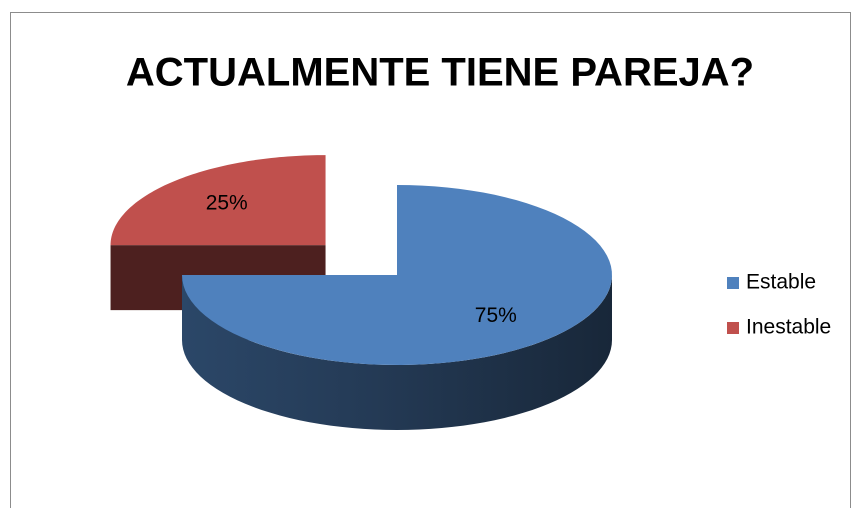  What do you see at coordinates (440, 73) in the screenshot?
I see `chart-title: ACTUALMENTE TIENE PAREJA?` at bounding box center [440, 73].